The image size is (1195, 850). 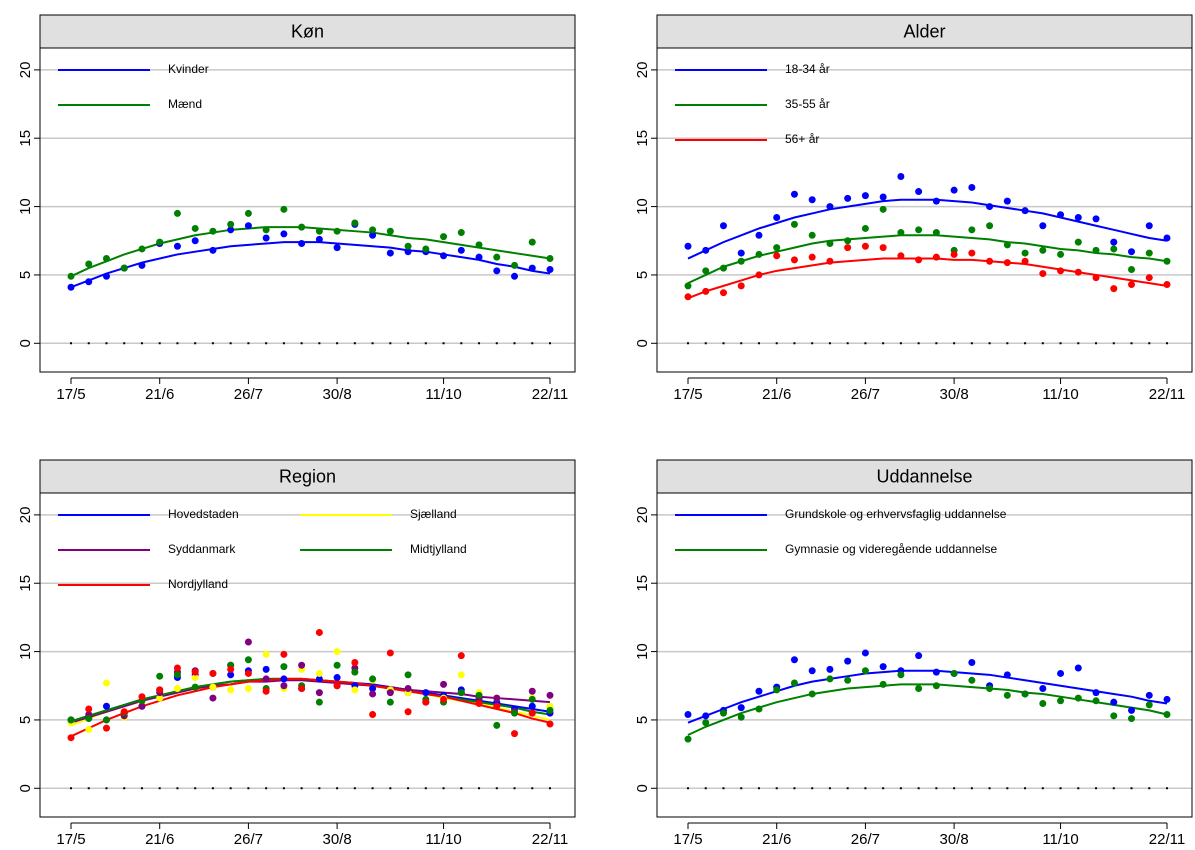 What do you see at coordinates (896, 514) in the screenshot?
I see `legend-label: Grundskole og erhvervsfaglig uddannelse` at bounding box center [896, 514].